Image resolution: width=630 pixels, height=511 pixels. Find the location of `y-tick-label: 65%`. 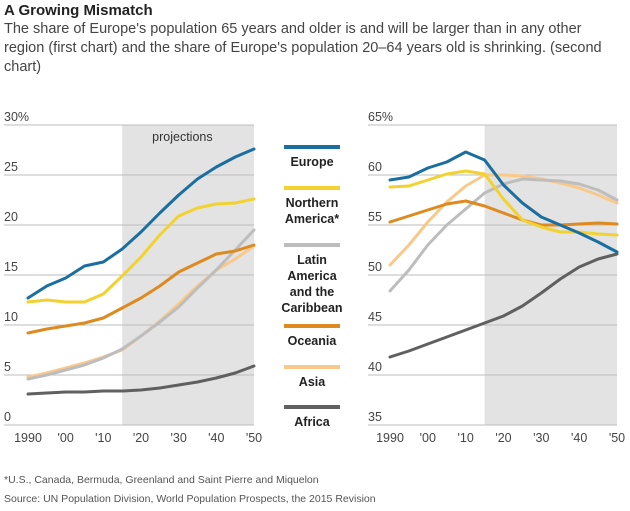

y-tick-label: 65% is located at coordinates (380, 117).